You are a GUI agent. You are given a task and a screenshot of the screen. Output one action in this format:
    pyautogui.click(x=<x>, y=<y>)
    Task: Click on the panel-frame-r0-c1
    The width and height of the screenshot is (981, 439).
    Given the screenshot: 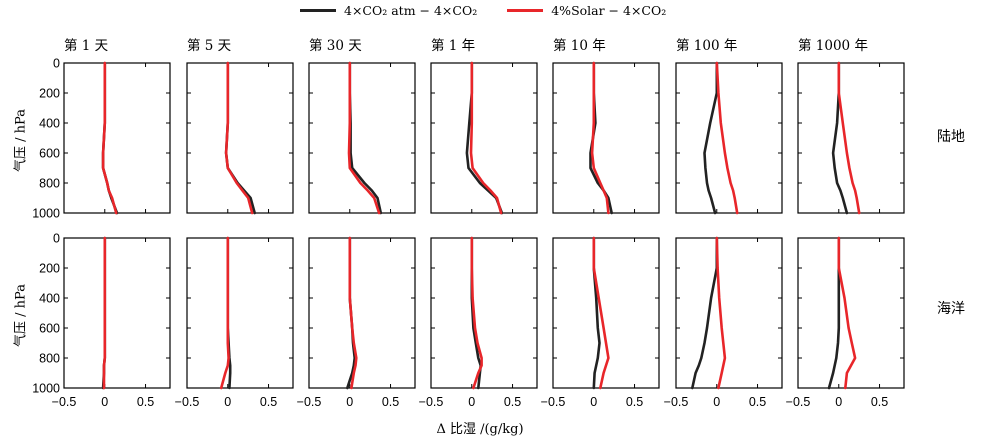 What is the action you would take?
    pyautogui.click(x=240, y=138)
    